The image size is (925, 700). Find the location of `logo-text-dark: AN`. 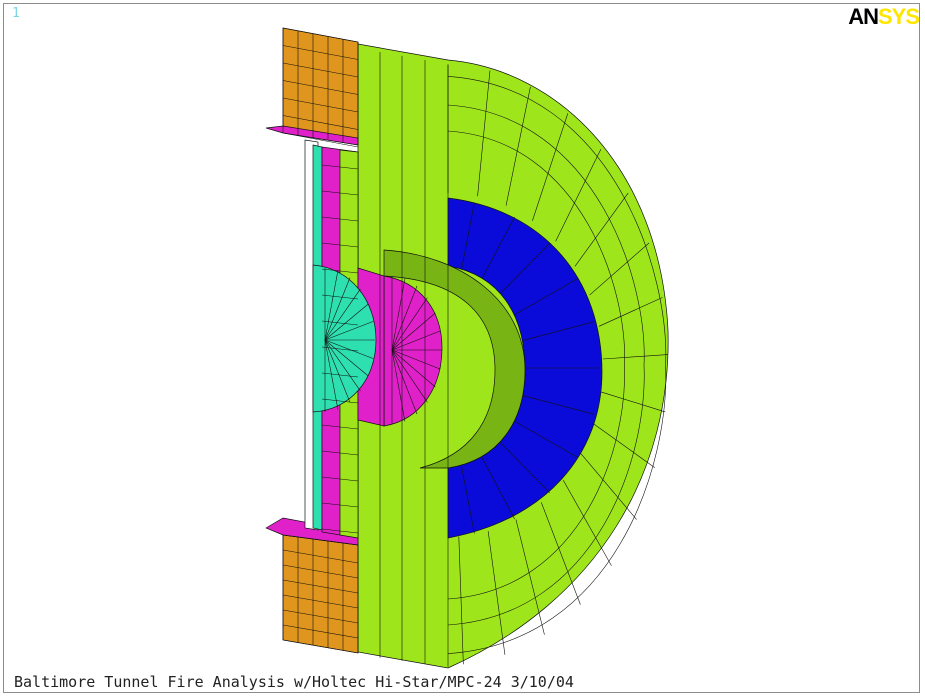

logo-text-dark: AN is located at coordinates (863, 16).